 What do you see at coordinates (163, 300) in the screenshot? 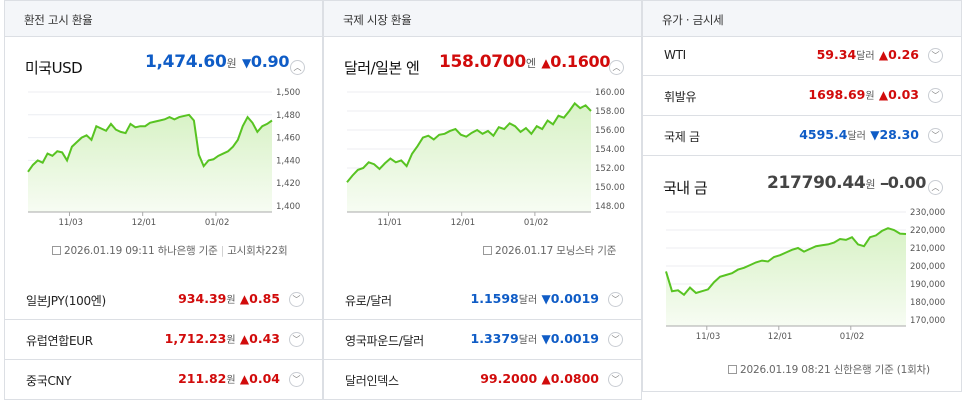
I see `list-item: 일본JPY(100엔) 934.39원 ▲0.85 ﹀` at bounding box center [163, 300].